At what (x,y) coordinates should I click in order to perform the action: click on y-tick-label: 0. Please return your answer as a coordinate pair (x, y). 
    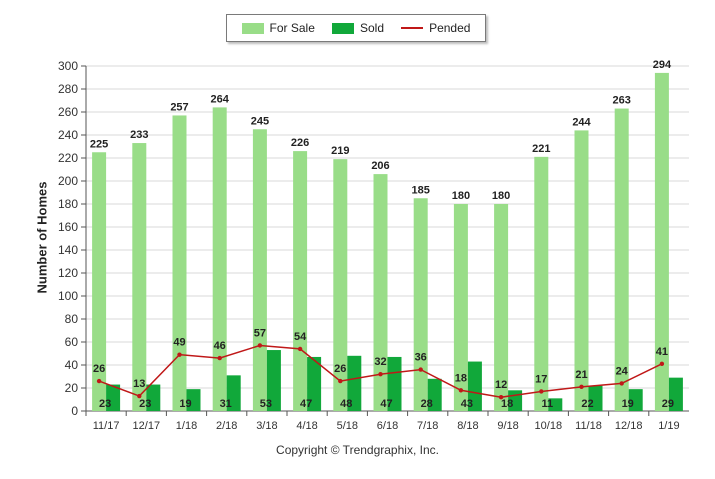
    Looking at the image, I should click on (74, 411).